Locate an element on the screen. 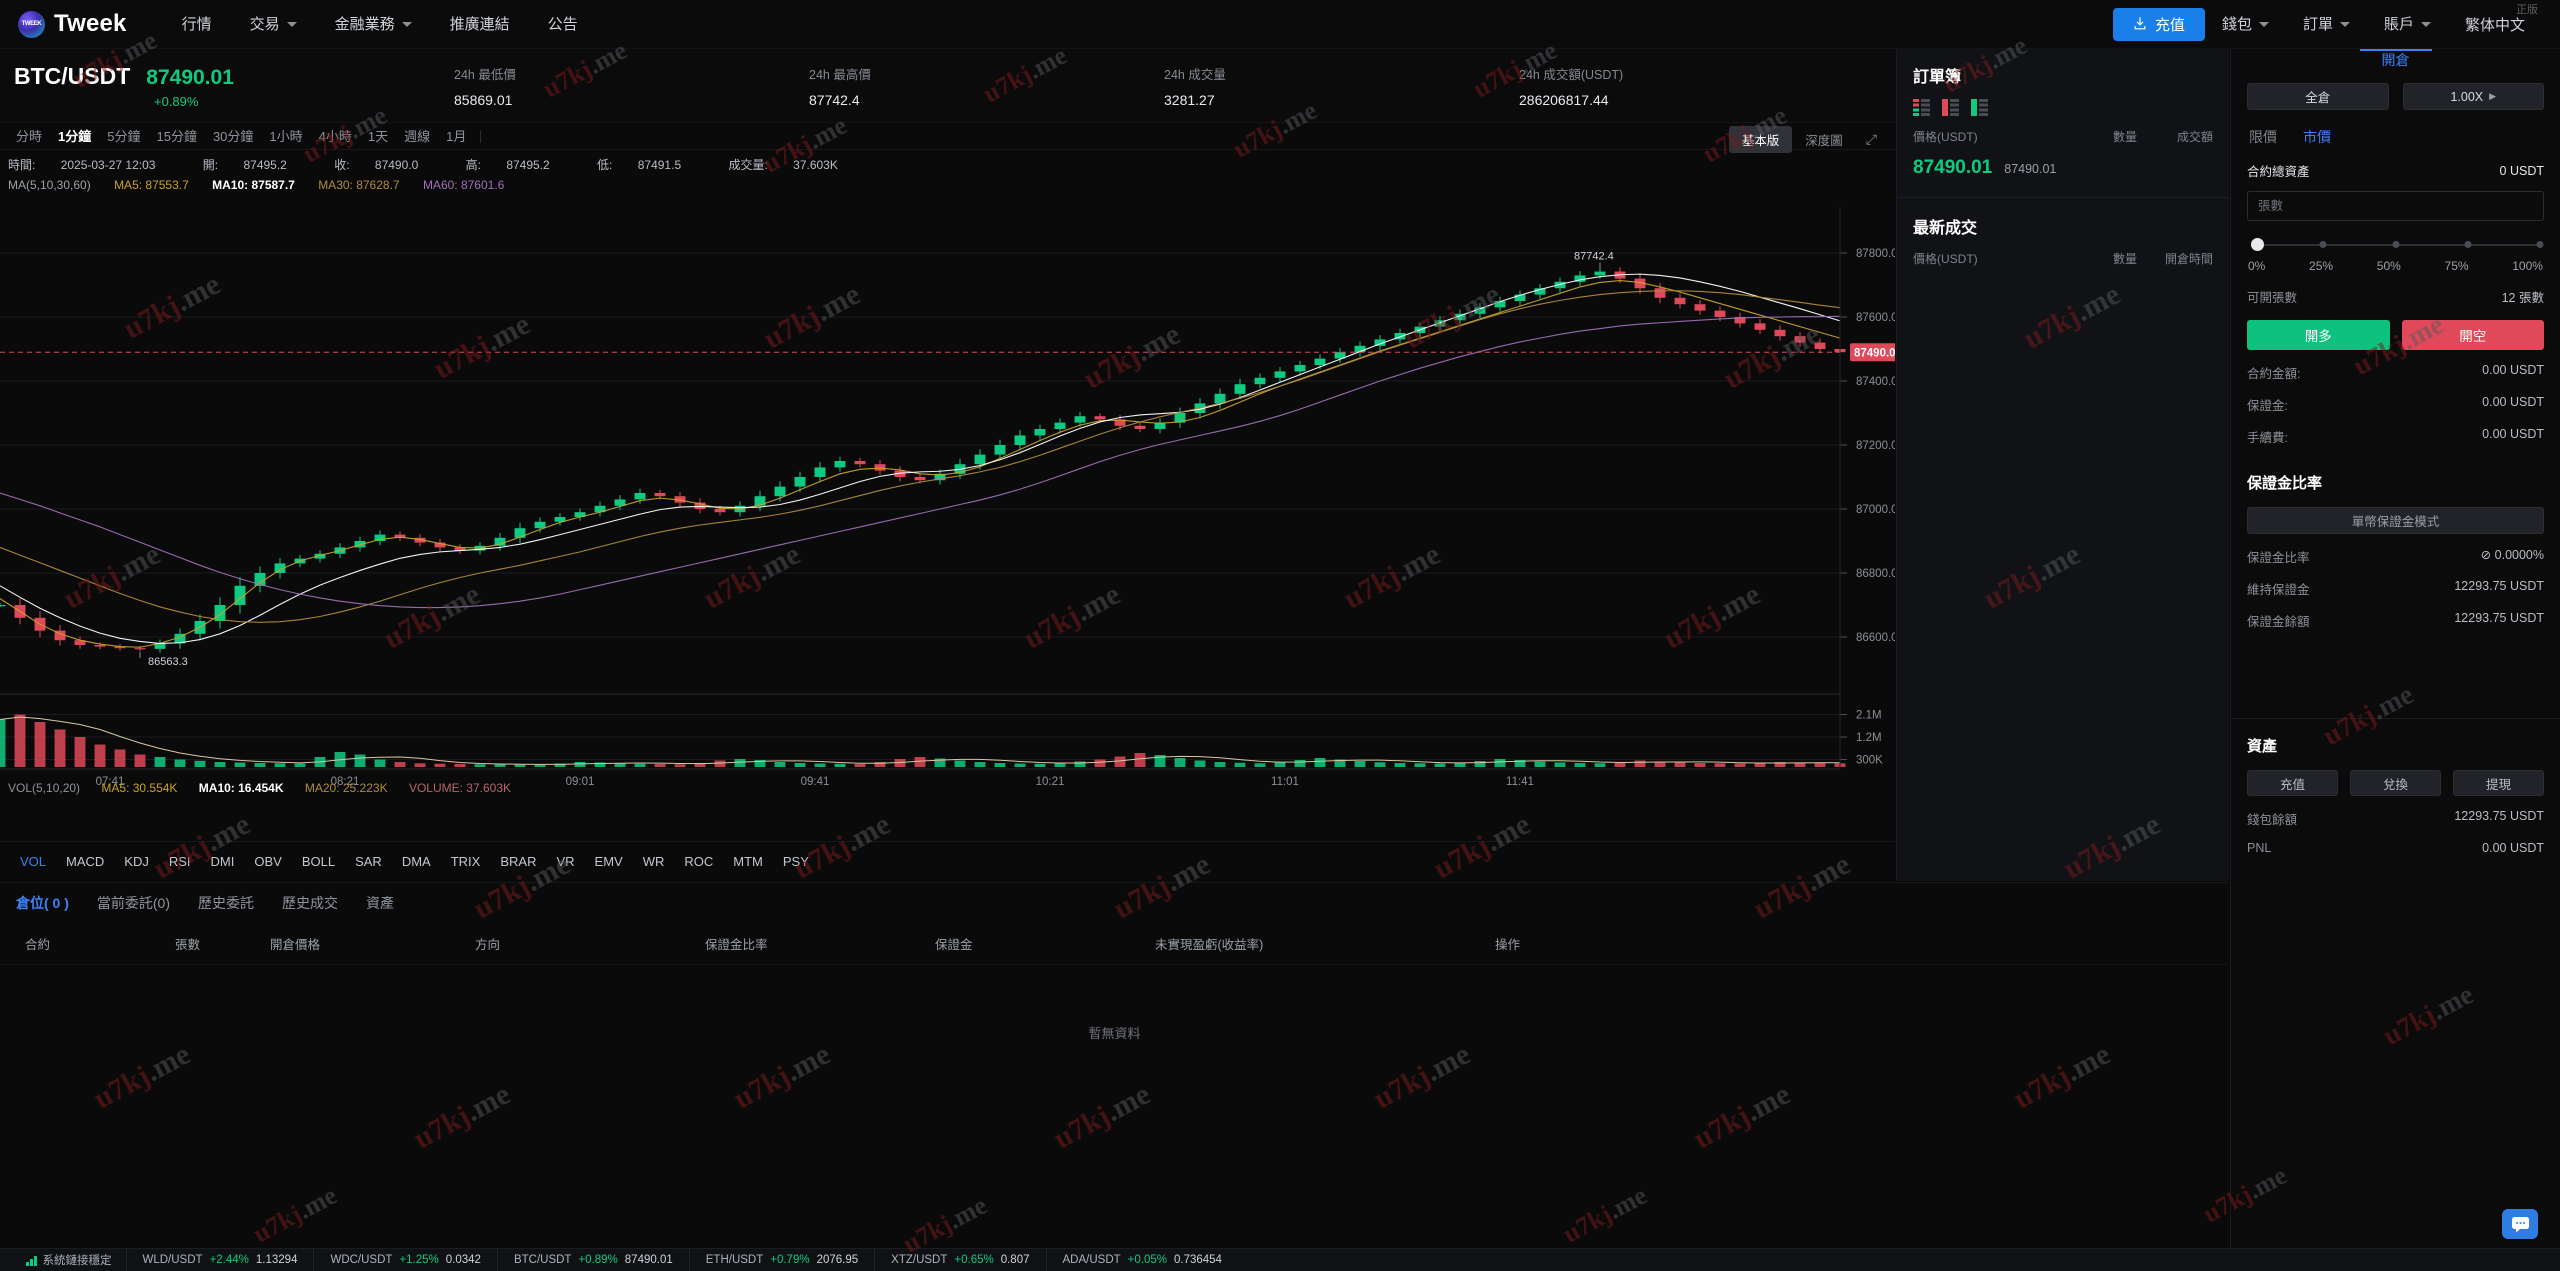  asset-deposit-button: 充值 is located at coordinates (2292, 783).